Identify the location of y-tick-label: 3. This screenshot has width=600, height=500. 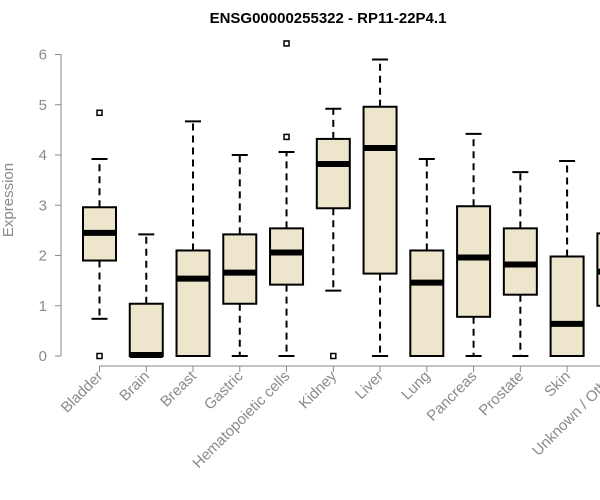
(43, 205).